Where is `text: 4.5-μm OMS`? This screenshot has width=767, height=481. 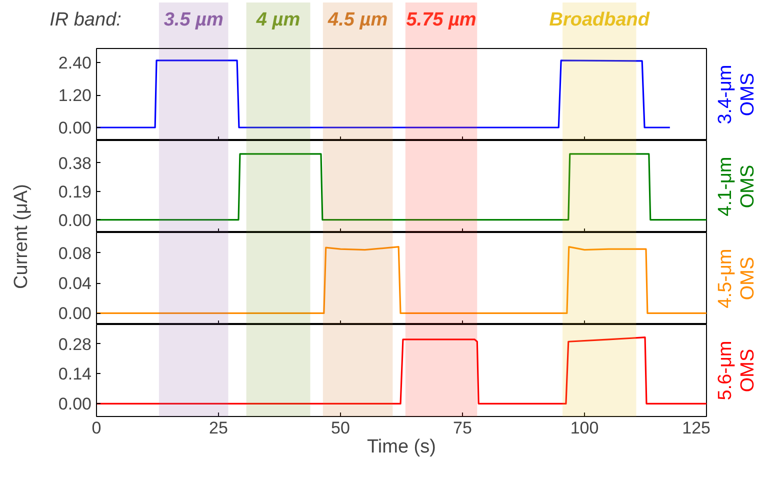 text: 4.5-μm OMS is located at coordinates (736, 278).